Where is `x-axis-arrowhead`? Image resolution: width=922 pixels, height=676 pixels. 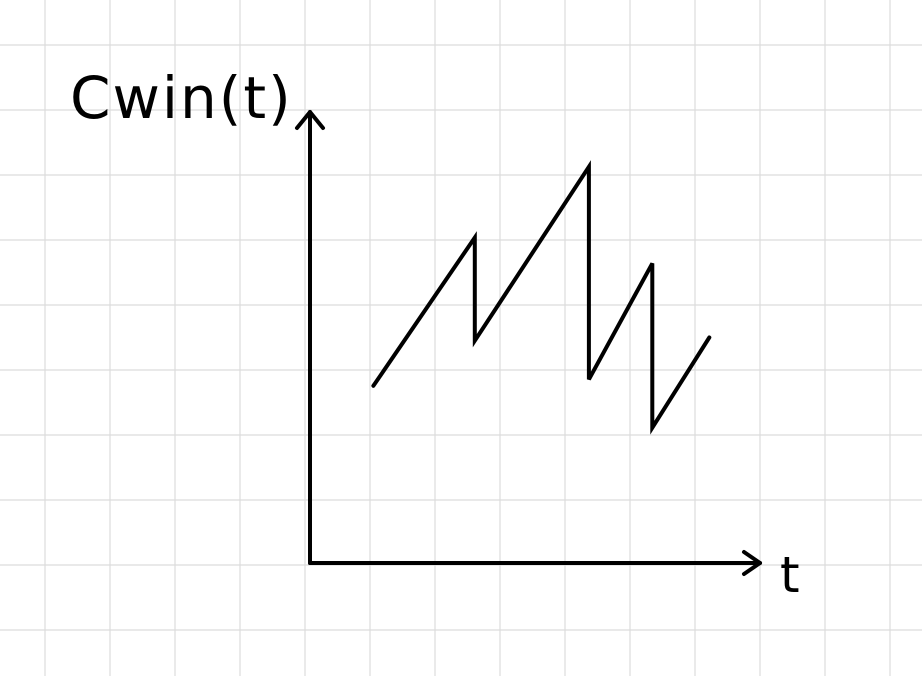
x-axis-arrowhead is located at coordinates (752, 563).